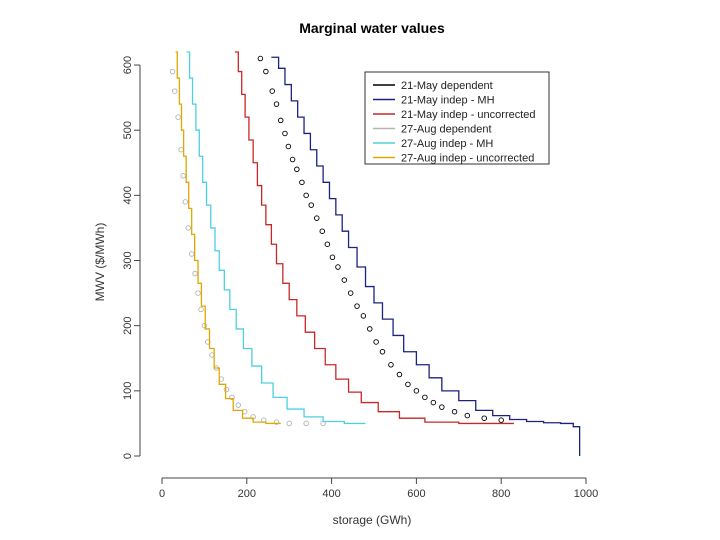 The image size is (720, 540). Describe the element at coordinates (378, 488) in the screenshot. I see `x-axis: 0 200 400 600 800 1000` at that location.